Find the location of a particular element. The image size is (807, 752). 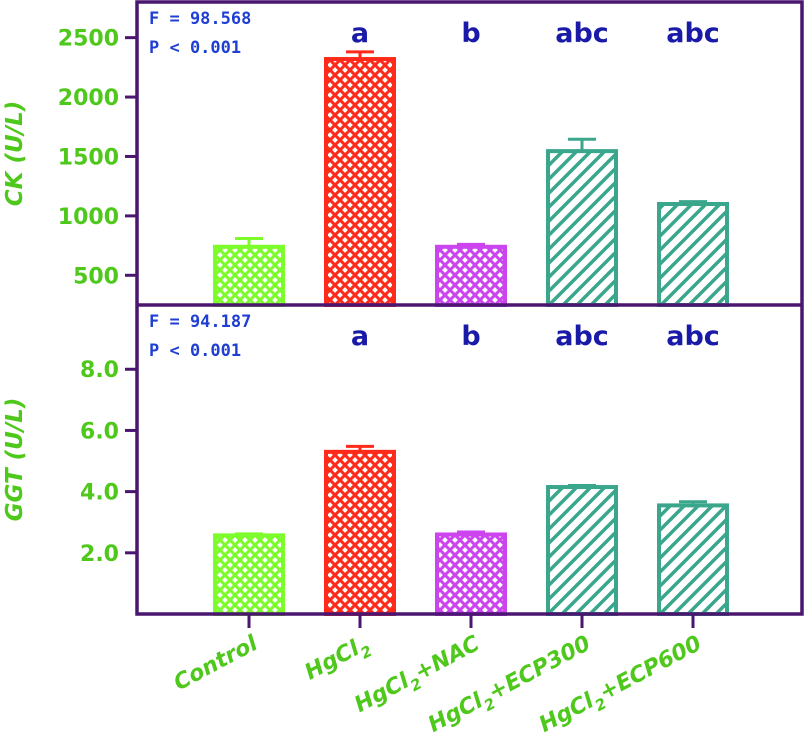

ggt-stat-text: P < 0.001 is located at coordinates (195, 351).